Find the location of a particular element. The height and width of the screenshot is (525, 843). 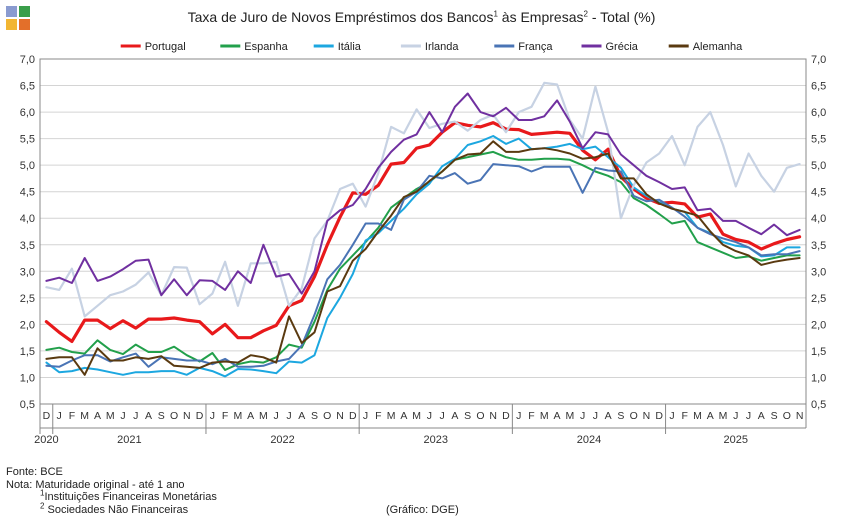

maturity-note: Nota: Maturidade original - até 1 ano is located at coordinates (95, 484).